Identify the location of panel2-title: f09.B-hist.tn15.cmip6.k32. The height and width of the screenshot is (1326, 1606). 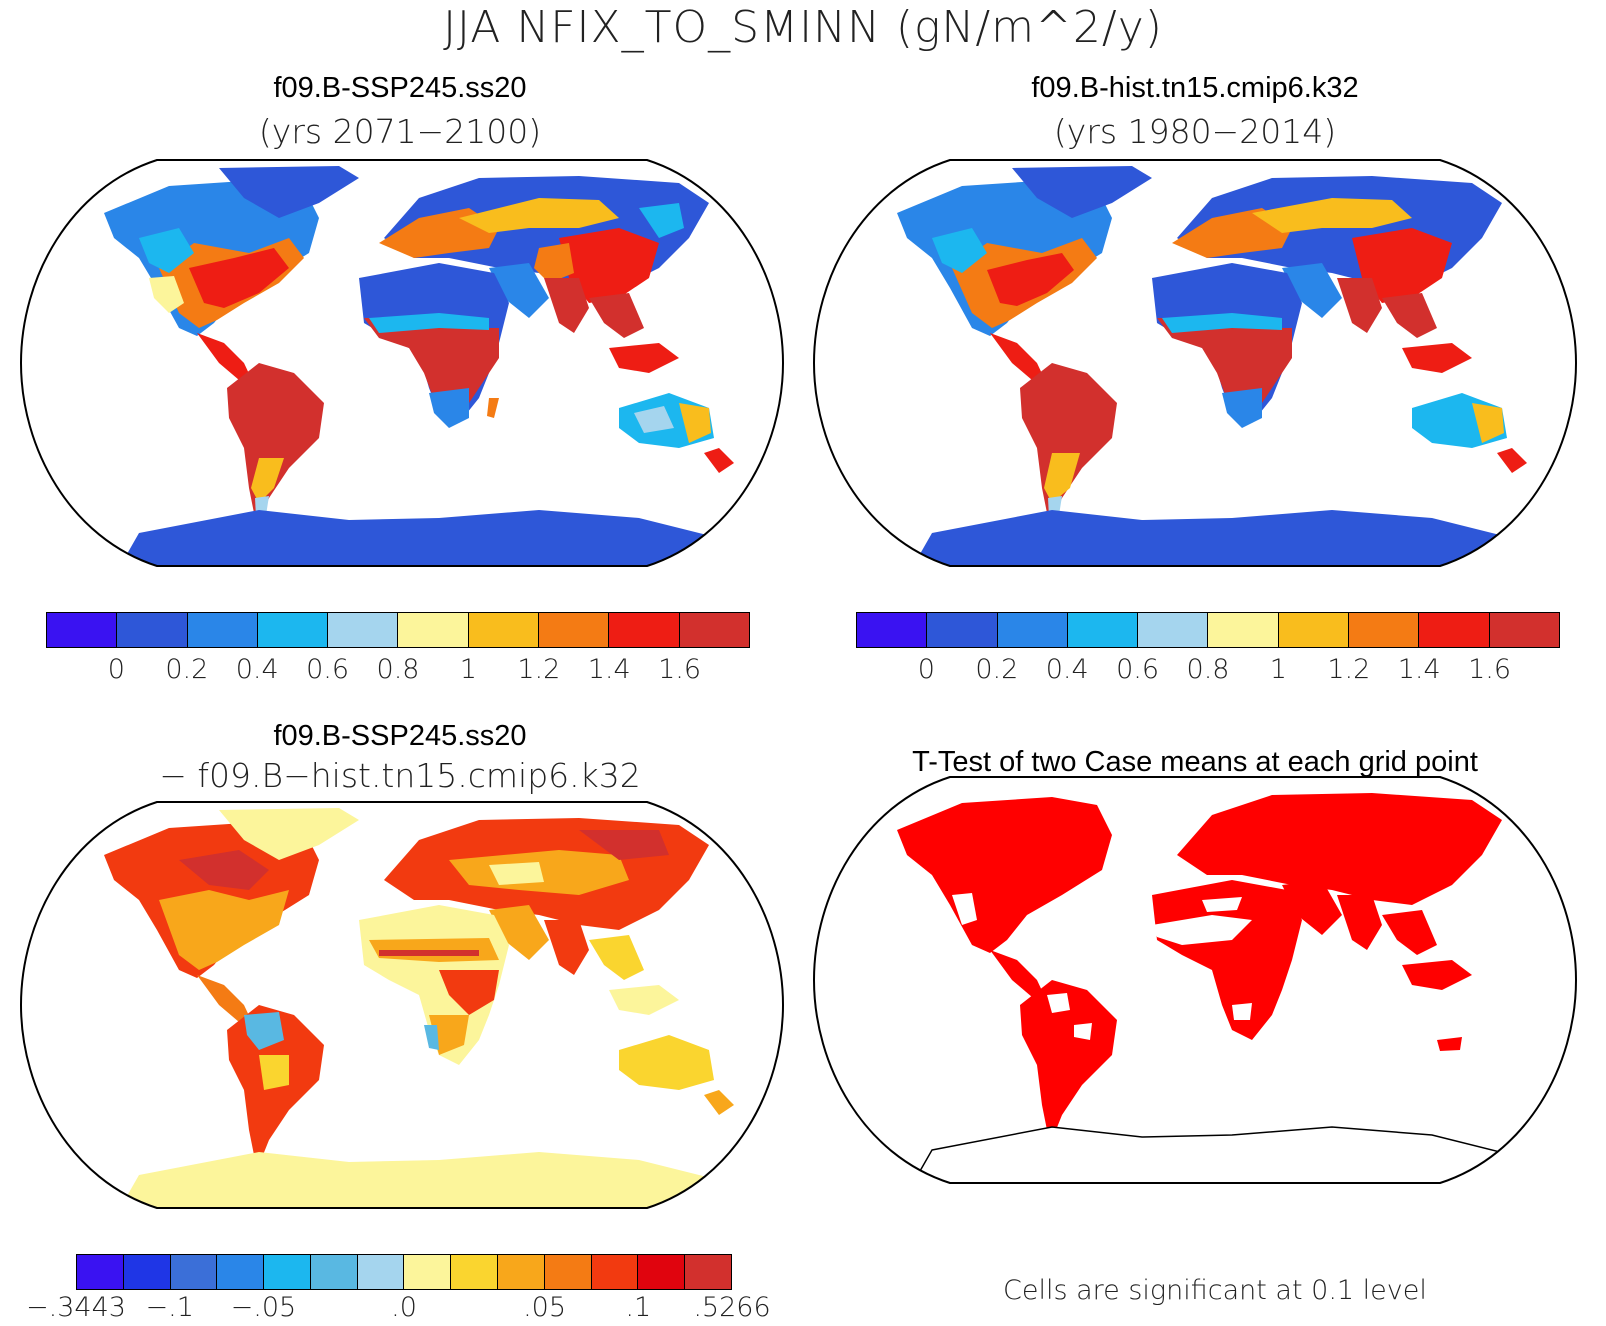
(1195, 88).